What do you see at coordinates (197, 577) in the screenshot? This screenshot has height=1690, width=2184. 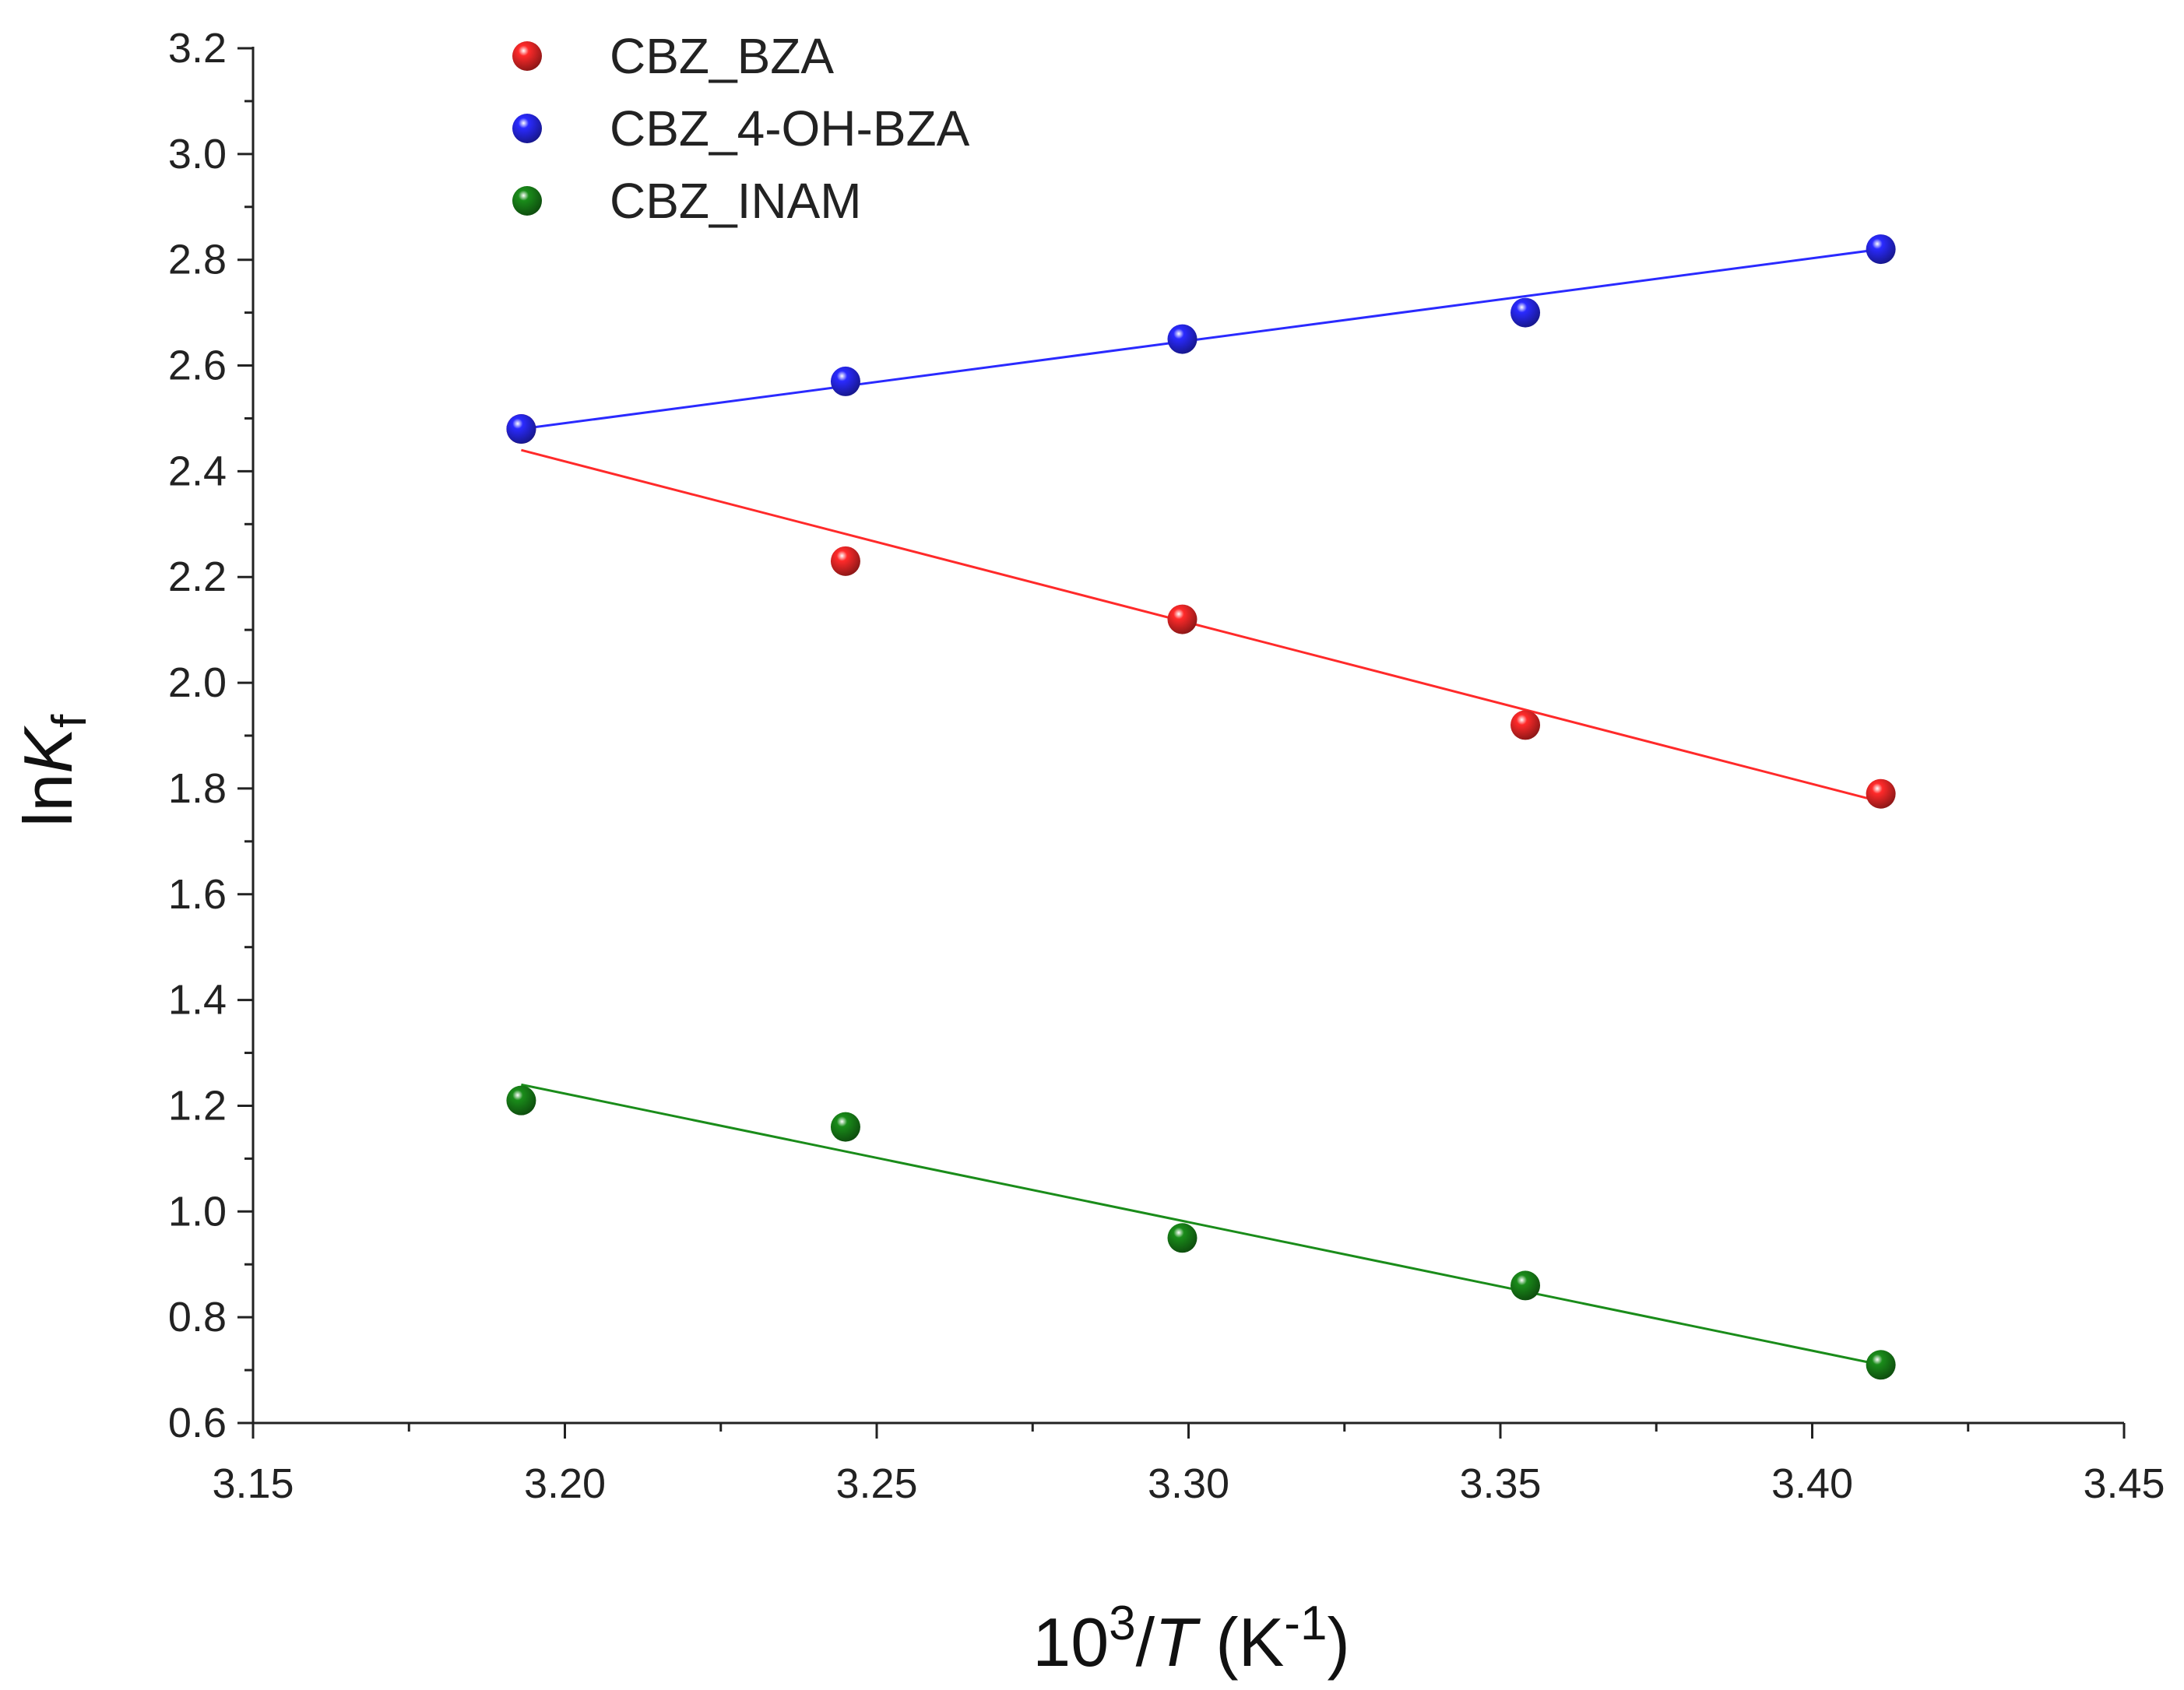 I see `y-tick-label: 2.2` at bounding box center [197, 577].